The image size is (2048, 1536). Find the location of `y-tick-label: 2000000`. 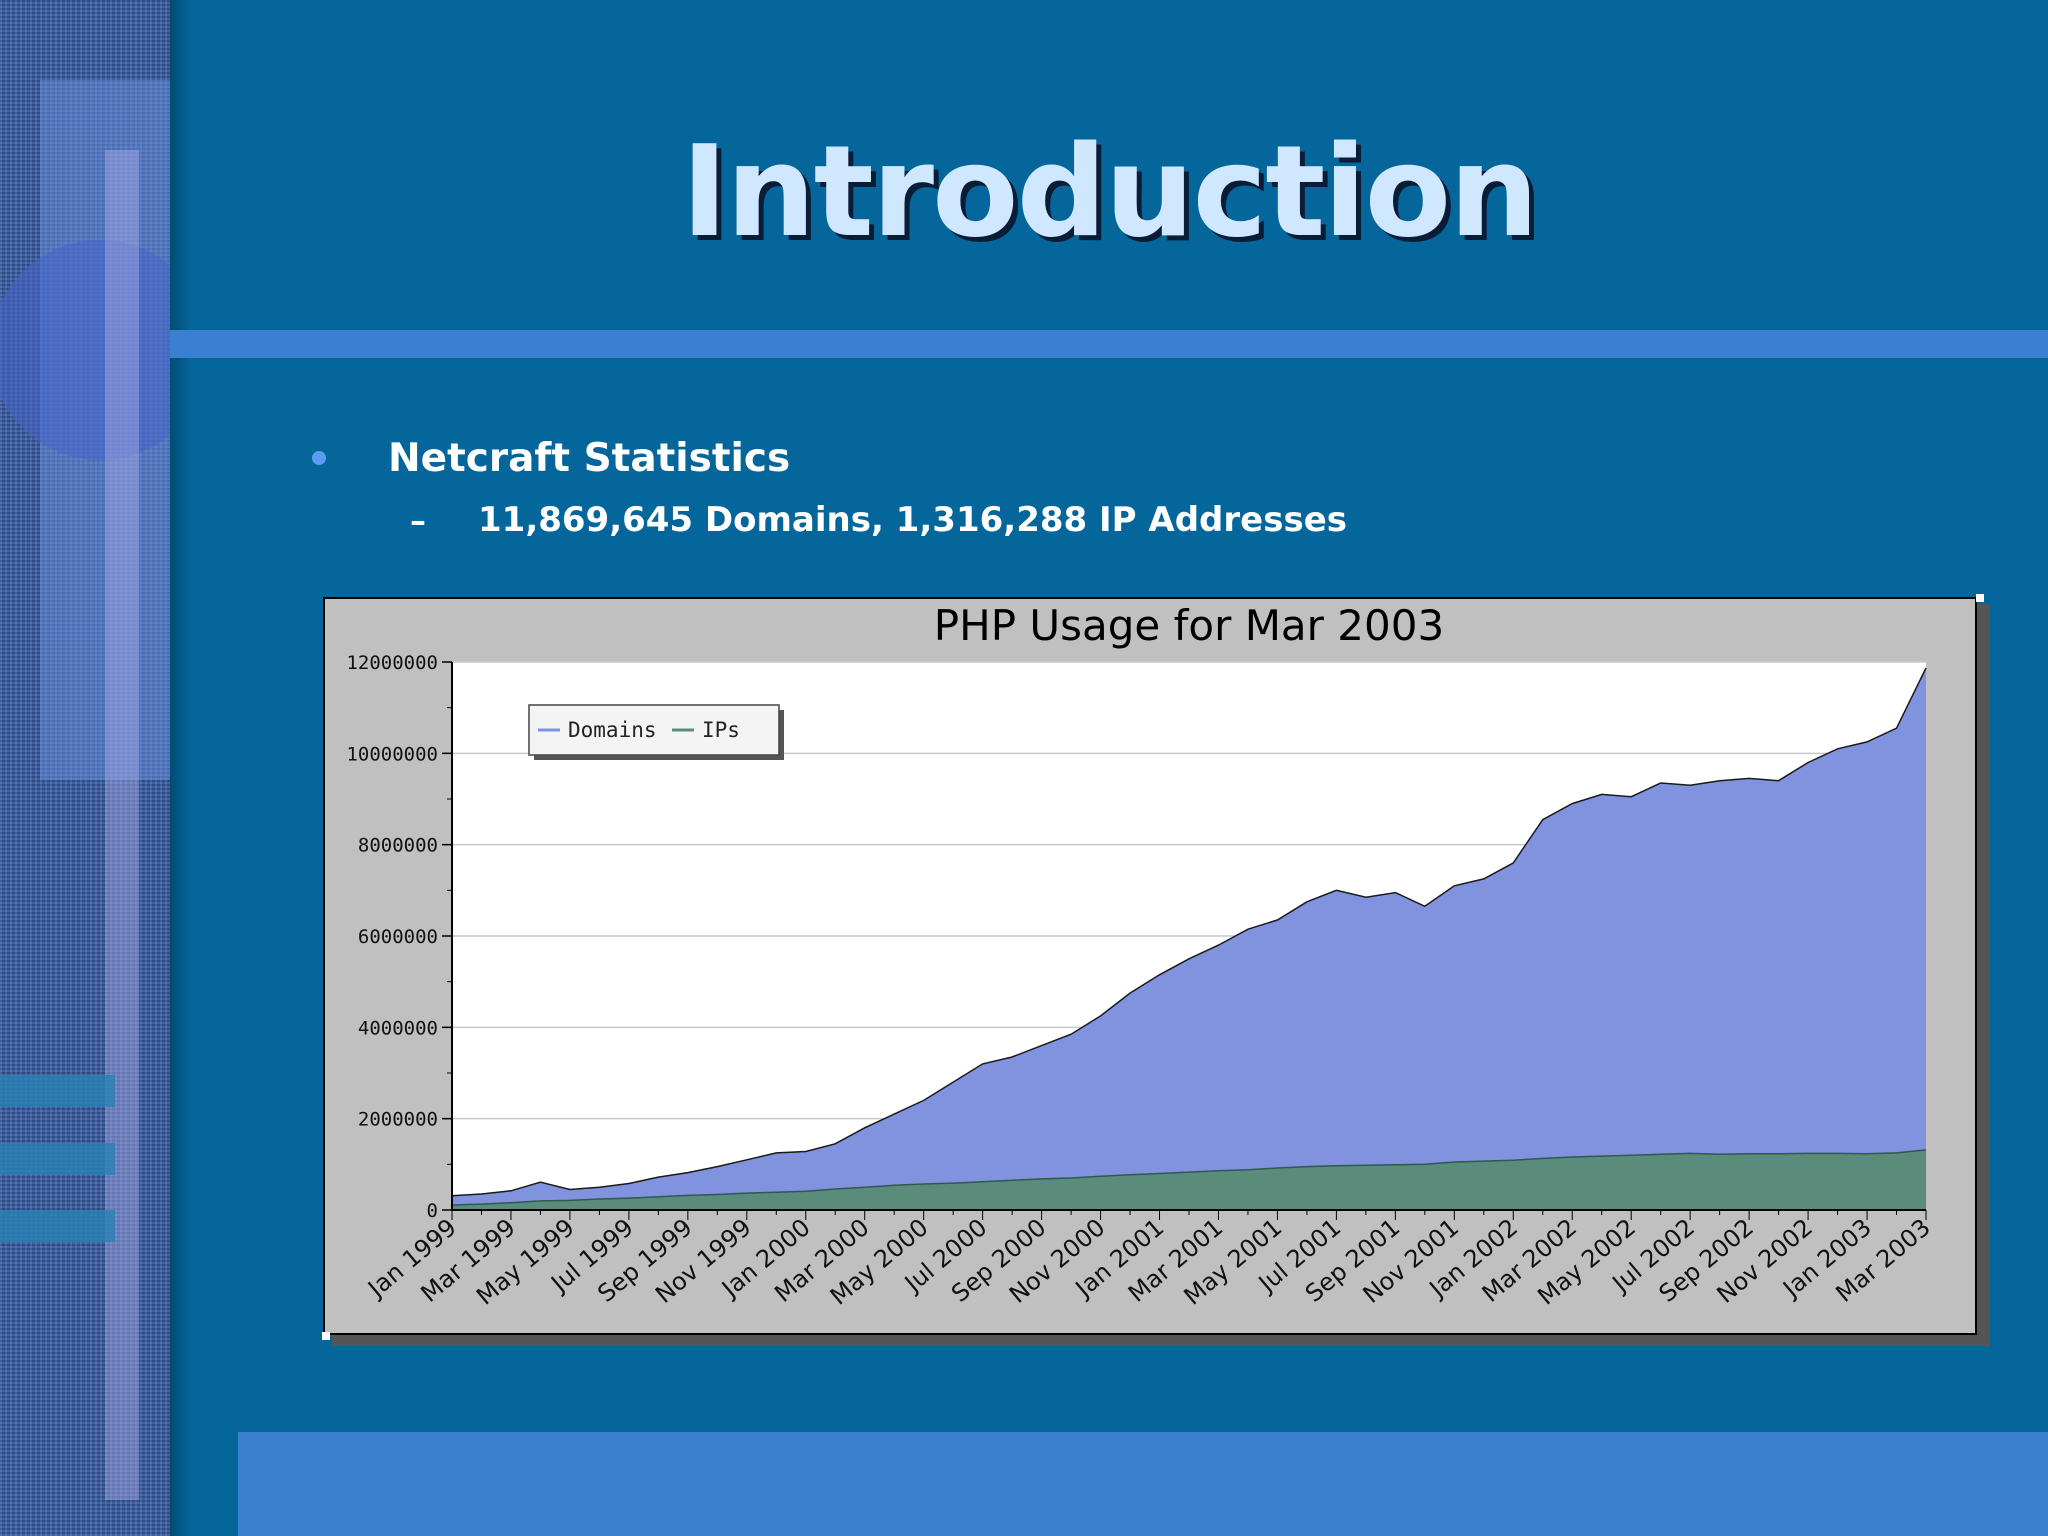

y-tick-label: 2000000 is located at coordinates (398, 1120).